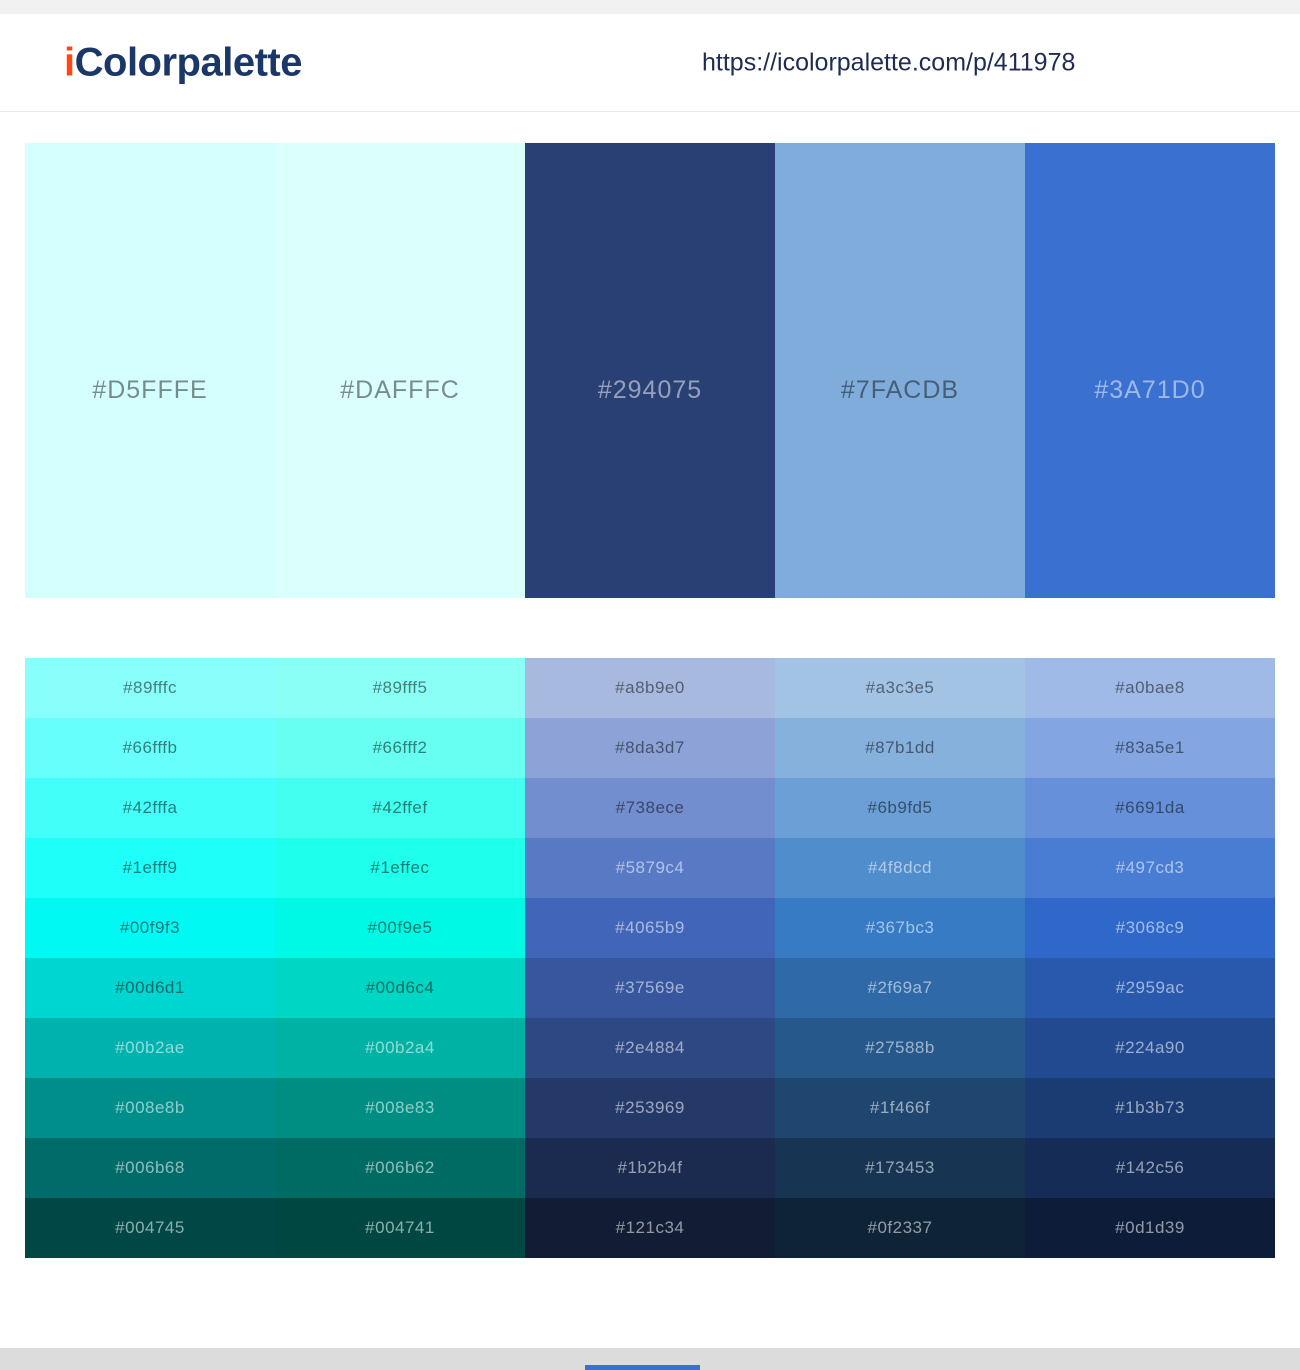  I want to click on shade-cell-hex: #a8b9e0, so click(650, 687).